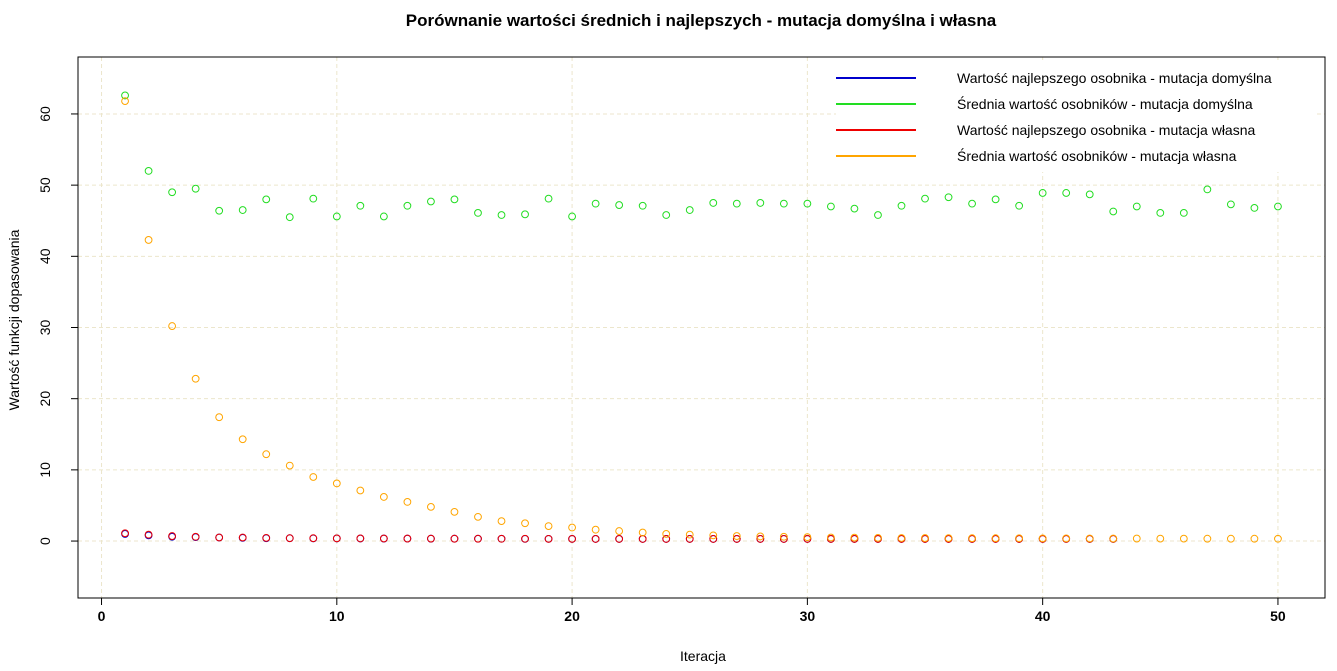 Image resolution: width=1337 pixels, height=671 pixels. Describe the element at coordinates (572, 616) in the screenshot. I see `x-tick-label: 20` at that location.